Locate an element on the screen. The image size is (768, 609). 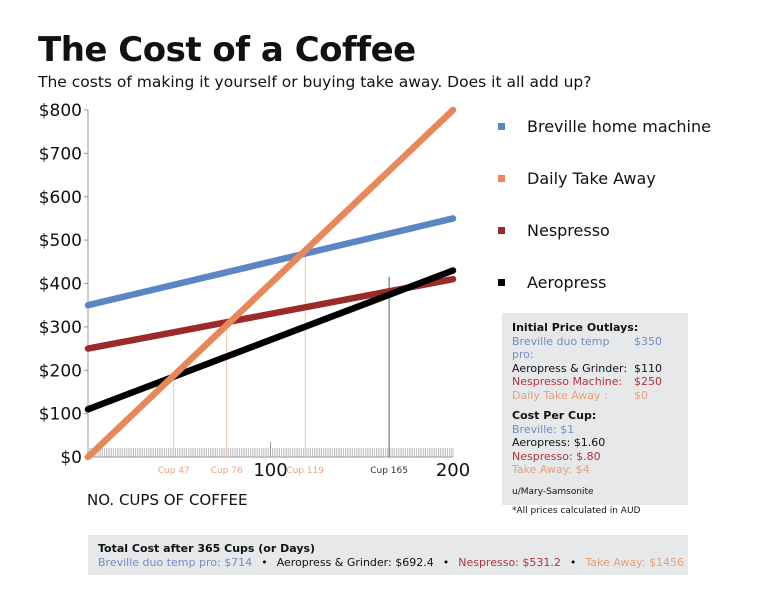
x-tick-label: 200 is located at coordinates (453, 470).